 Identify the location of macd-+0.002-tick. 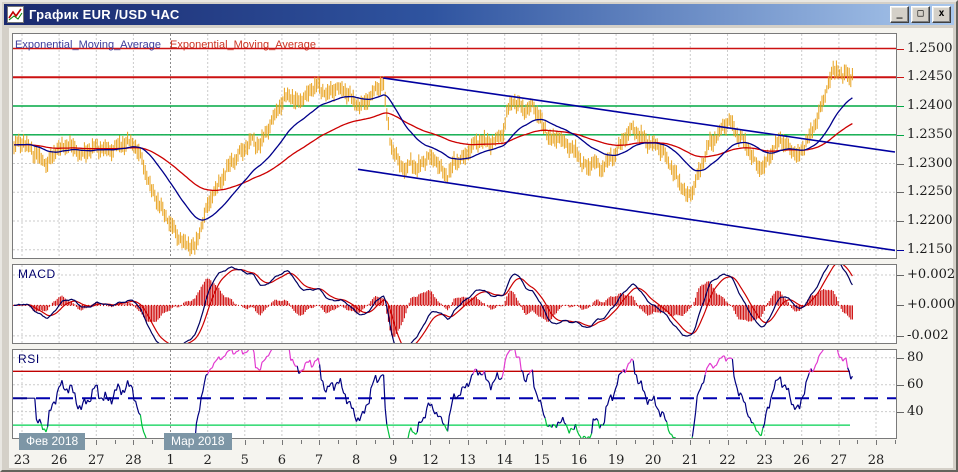
(900, 275).